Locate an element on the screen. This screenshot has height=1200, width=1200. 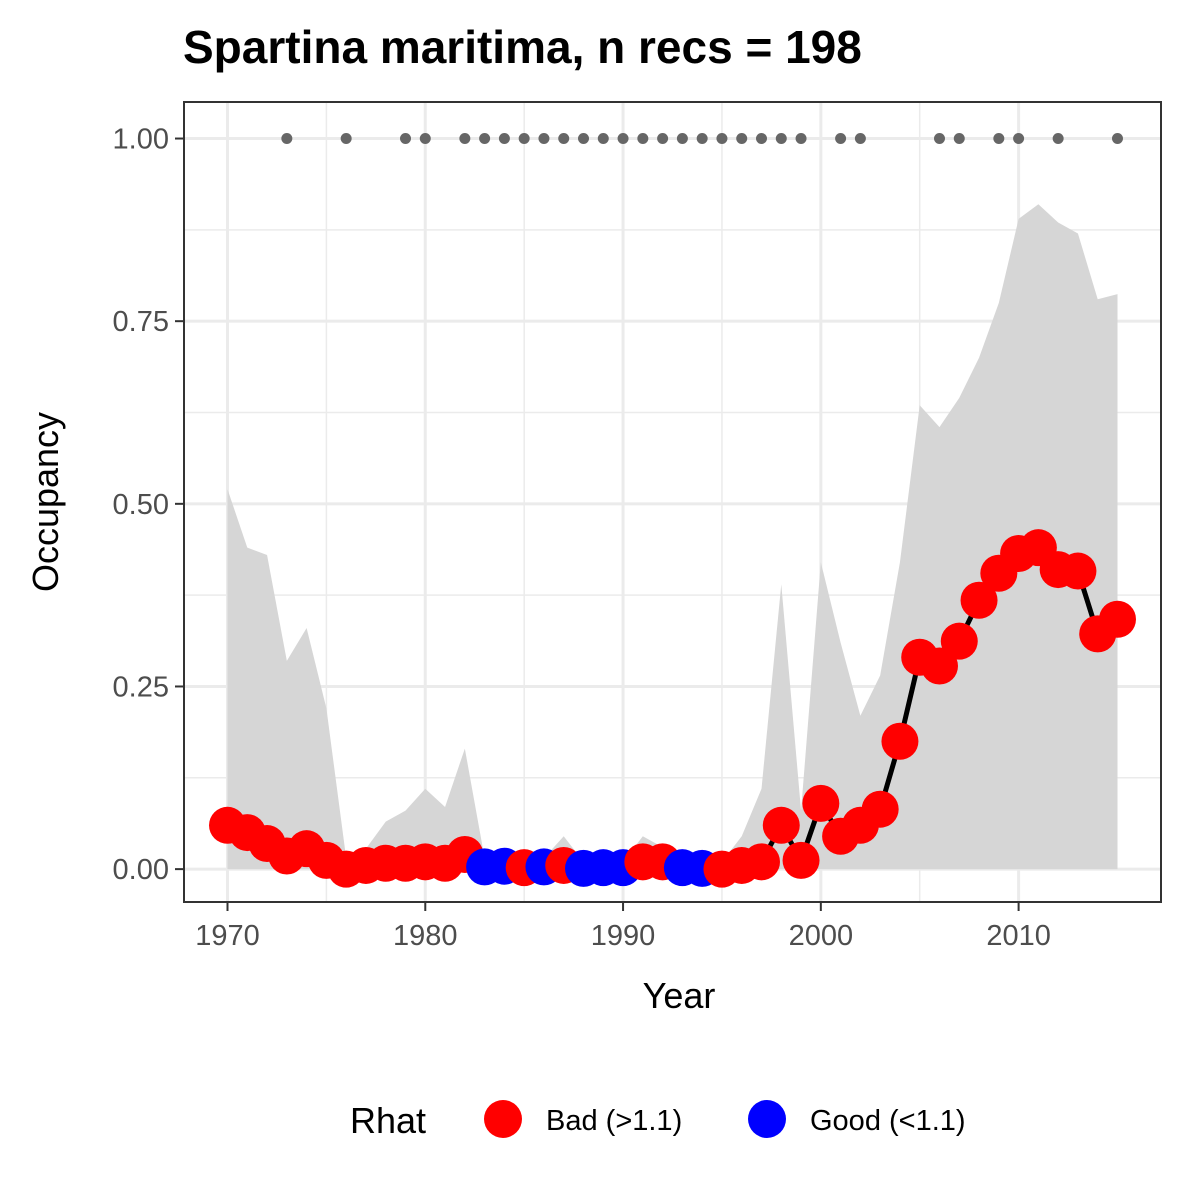
chart-title: Spartina maritima, n recs = 198 is located at coordinates (522, 47).